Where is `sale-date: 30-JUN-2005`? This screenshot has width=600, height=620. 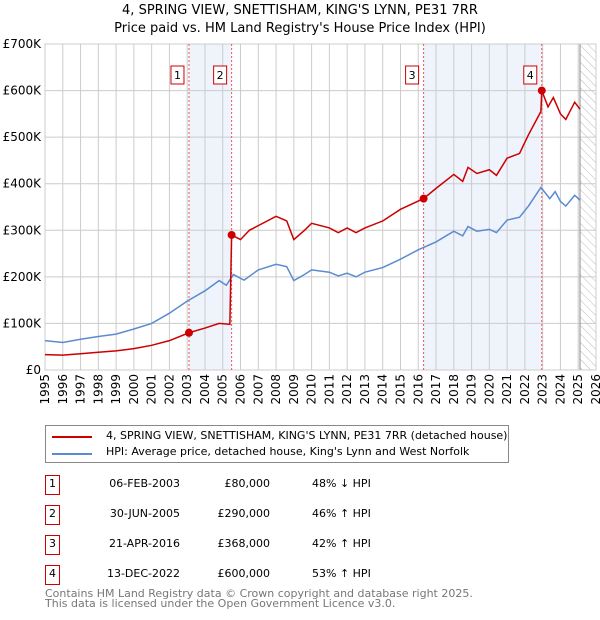
sale-date: 30-JUN-2005 is located at coordinates (144, 513).